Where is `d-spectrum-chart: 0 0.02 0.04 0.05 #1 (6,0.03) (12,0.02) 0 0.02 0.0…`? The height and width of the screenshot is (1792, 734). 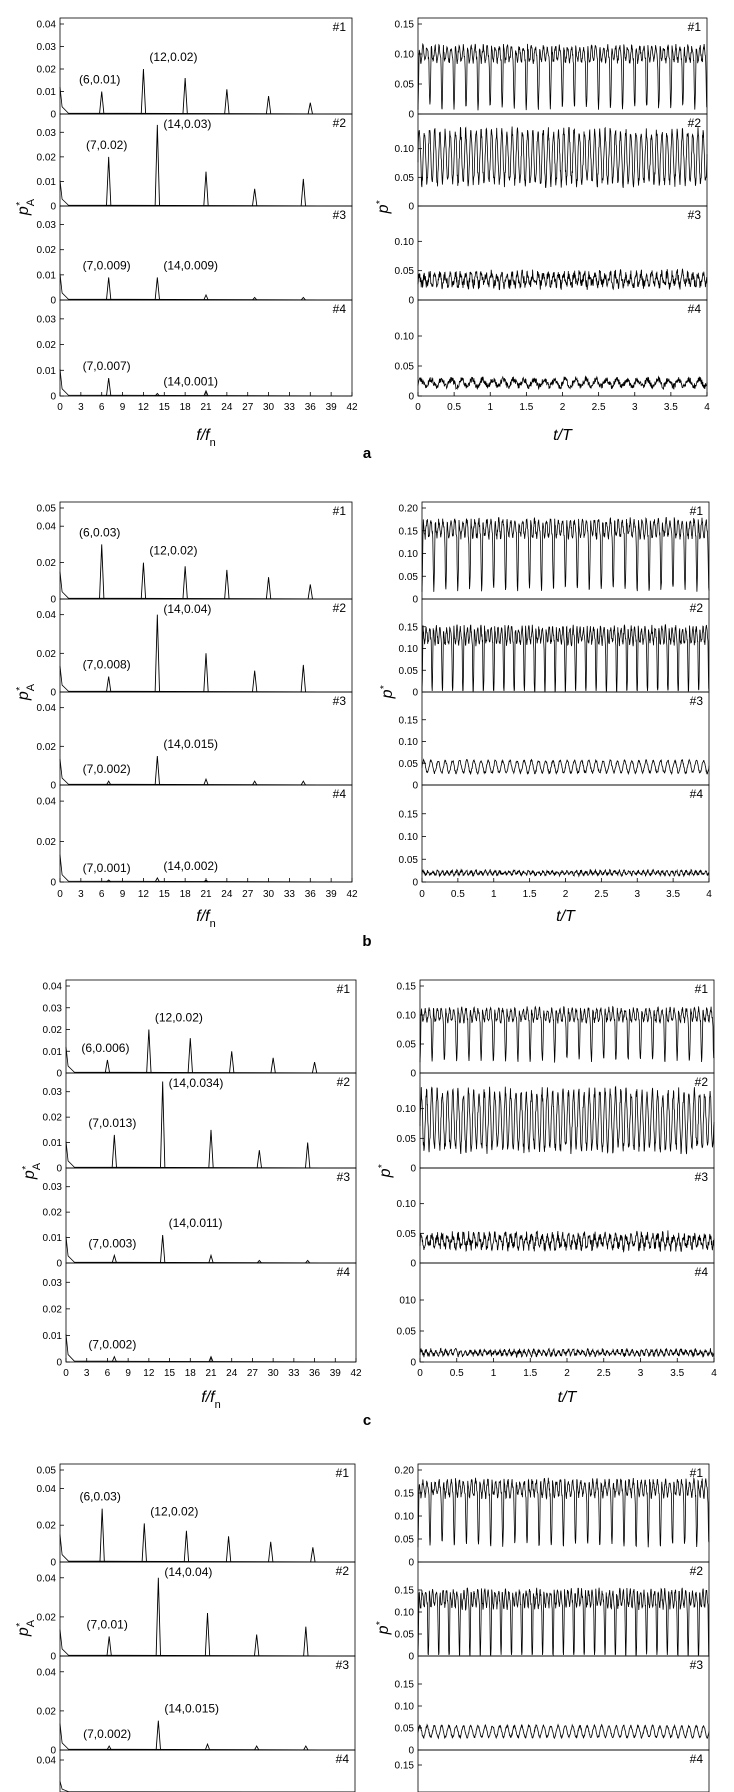
d-spectrum-chart: 0 0.02 0.04 0.05 #1 (6,0.03) (12,0.02) 0 0.02 0.0… is located at coordinates (185, 1627).